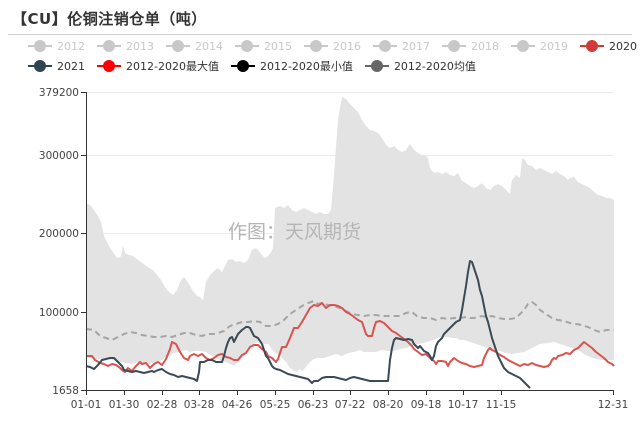 This screenshot has width=640, height=423. I want to click on x-tick-label: 09-18, so click(426, 405).